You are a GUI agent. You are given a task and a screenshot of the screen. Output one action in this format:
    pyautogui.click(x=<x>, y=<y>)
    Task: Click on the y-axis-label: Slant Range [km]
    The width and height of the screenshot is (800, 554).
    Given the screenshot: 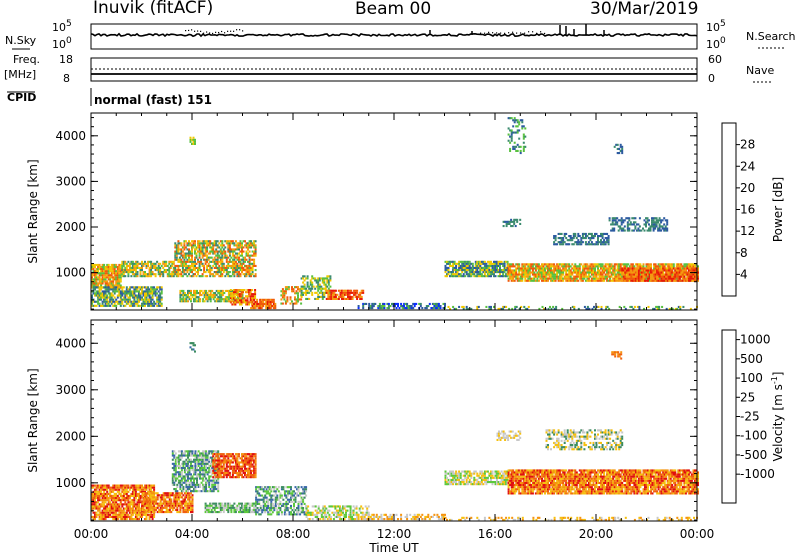 What is the action you would take?
    pyautogui.click(x=33, y=211)
    